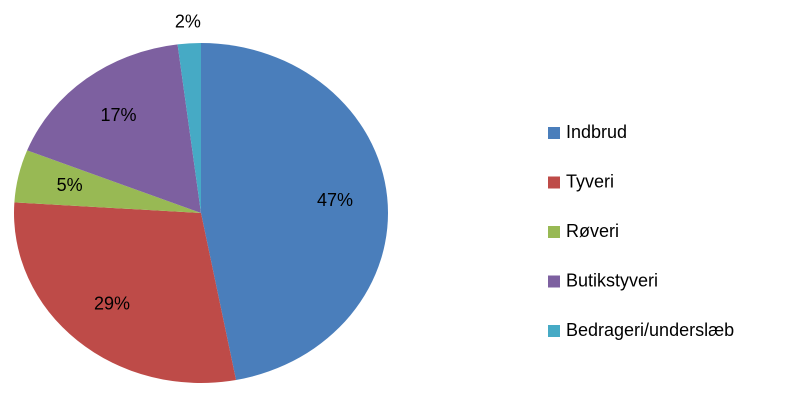 This screenshot has width=803, height=413. Describe the element at coordinates (612, 280) in the screenshot. I see `legend-label: Butikstyveri` at that location.